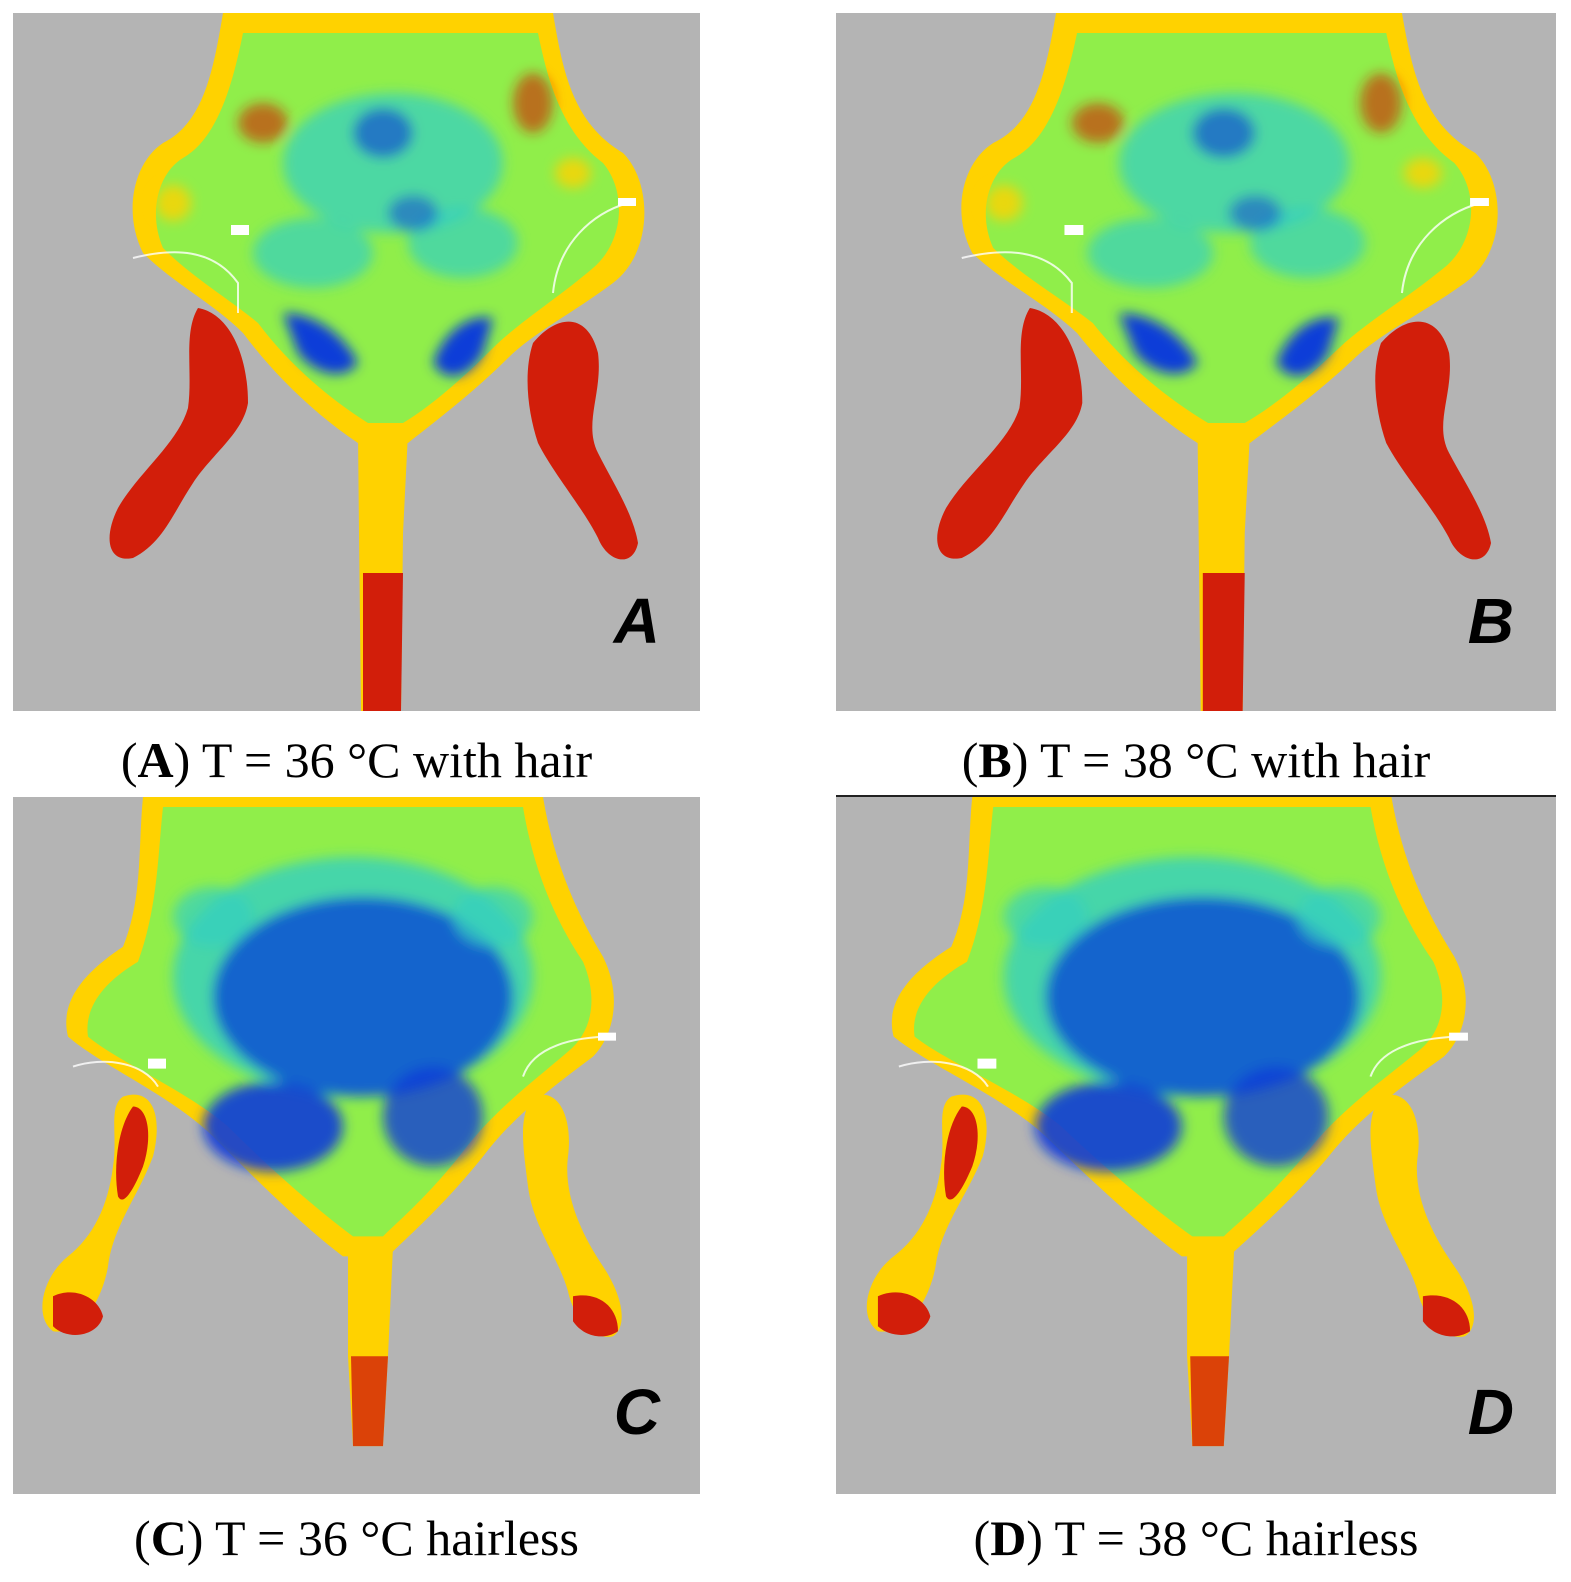 The height and width of the screenshot is (1582, 1571). I want to click on panel-letter-d: D, so click(1490, 1412).